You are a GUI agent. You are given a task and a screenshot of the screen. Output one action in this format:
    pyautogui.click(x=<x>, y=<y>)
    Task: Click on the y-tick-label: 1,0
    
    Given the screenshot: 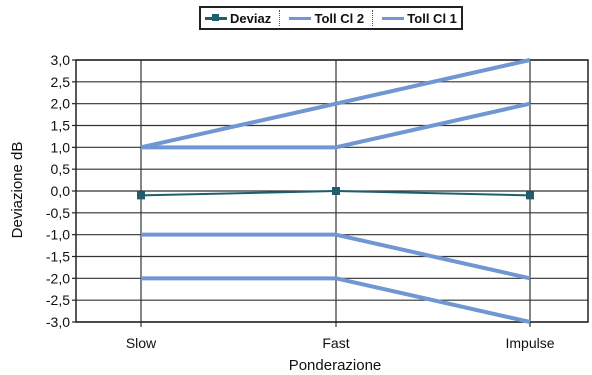 What is the action you would take?
    pyautogui.click(x=61, y=147)
    